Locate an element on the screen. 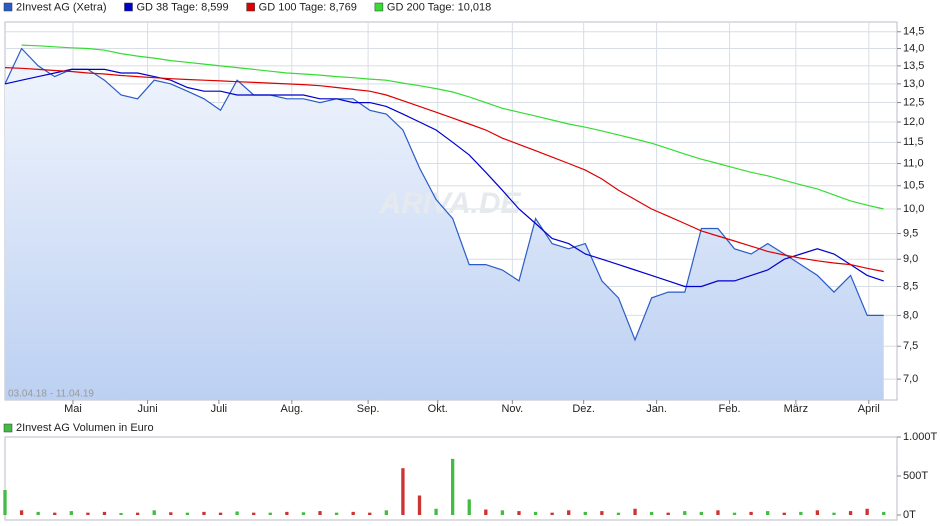 This screenshot has width=940, height=526. x-tick-label: Sep. is located at coordinates (368, 409).